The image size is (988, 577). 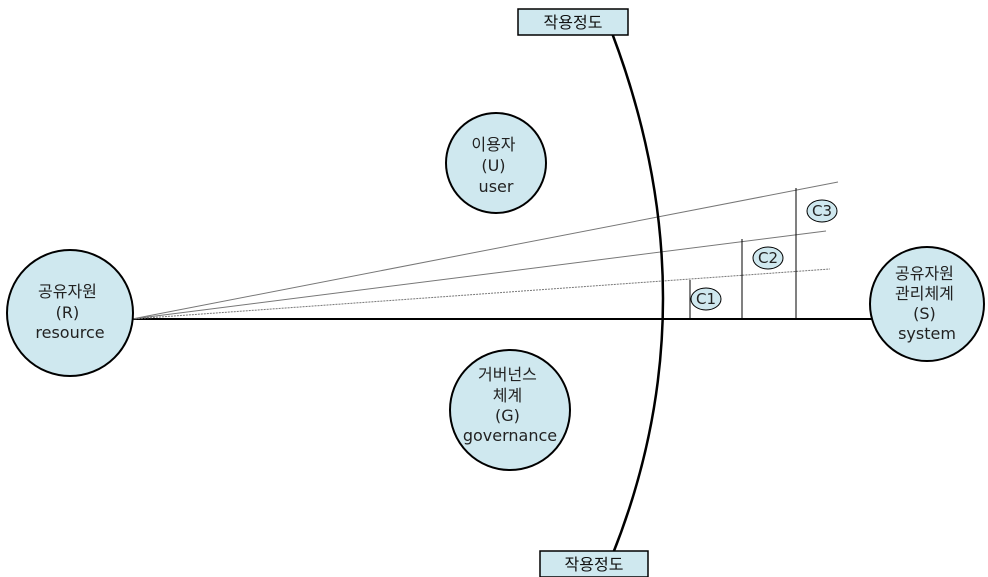 What do you see at coordinates (510, 435) in the screenshot?
I see `governance-line-4: governance` at bounding box center [510, 435].